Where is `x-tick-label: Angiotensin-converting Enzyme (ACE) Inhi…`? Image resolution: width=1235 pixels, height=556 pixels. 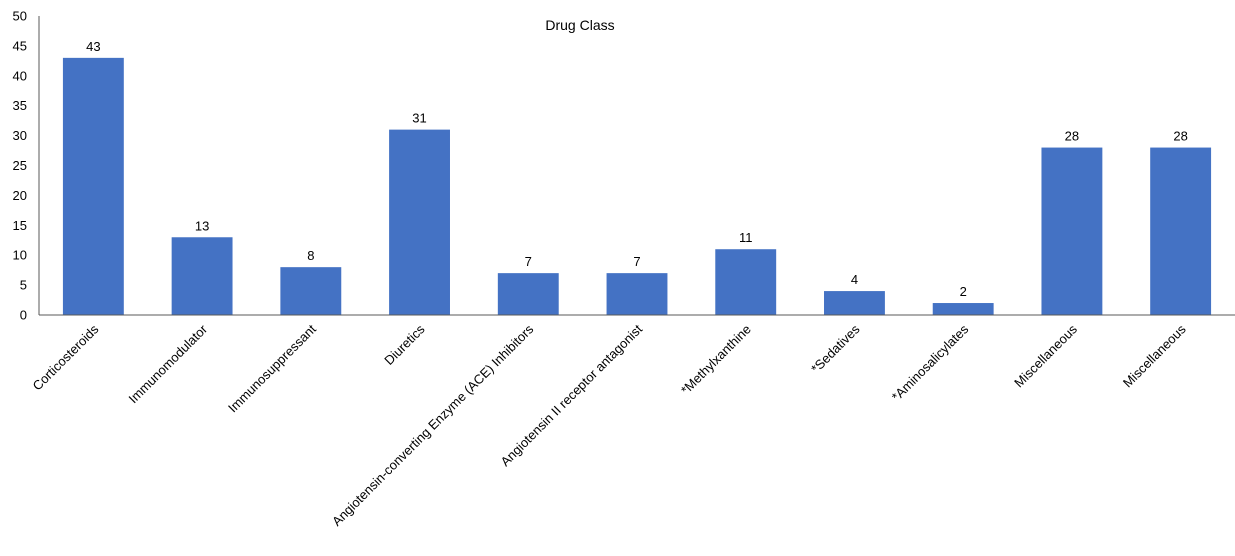
x-tick-label: Angiotensin-converting Enzyme (ACE) Inhi… is located at coordinates (433, 425).